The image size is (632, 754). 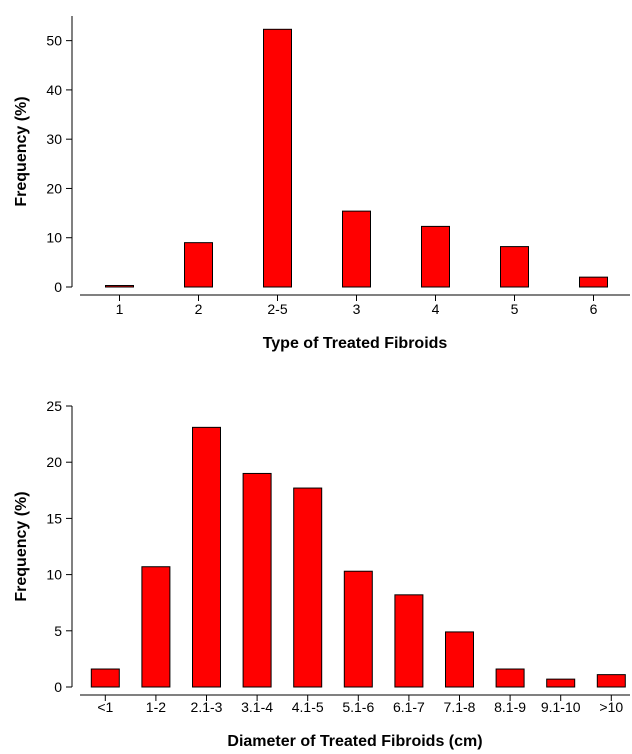 What do you see at coordinates (105, 707) in the screenshot?
I see `x-tick-label: <1` at bounding box center [105, 707].